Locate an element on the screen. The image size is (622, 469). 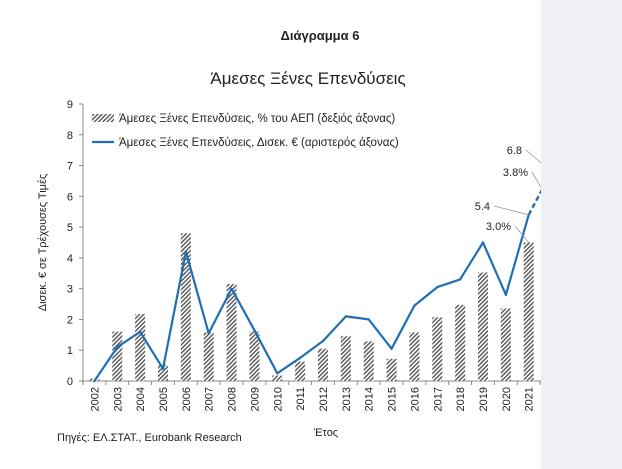
line-point-2005 is located at coordinates (163, 368).